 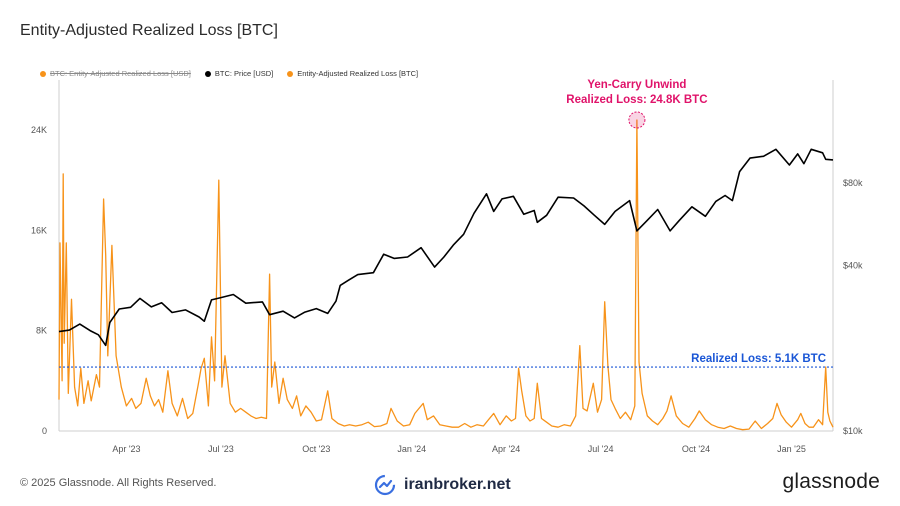 What do you see at coordinates (43, 73) in the screenshot?
I see `legend-dot-usd-loss` at bounding box center [43, 73].